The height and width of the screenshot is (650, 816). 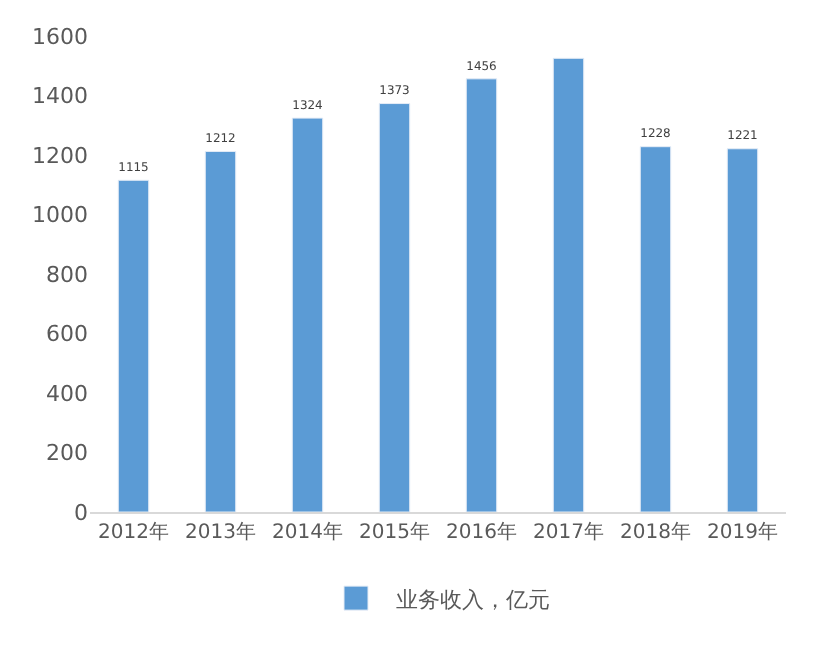 What do you see at coordinates (481, 532) in the screenshot?
I see `x-tick-label: 2016年` at bounding box center [481, 532].